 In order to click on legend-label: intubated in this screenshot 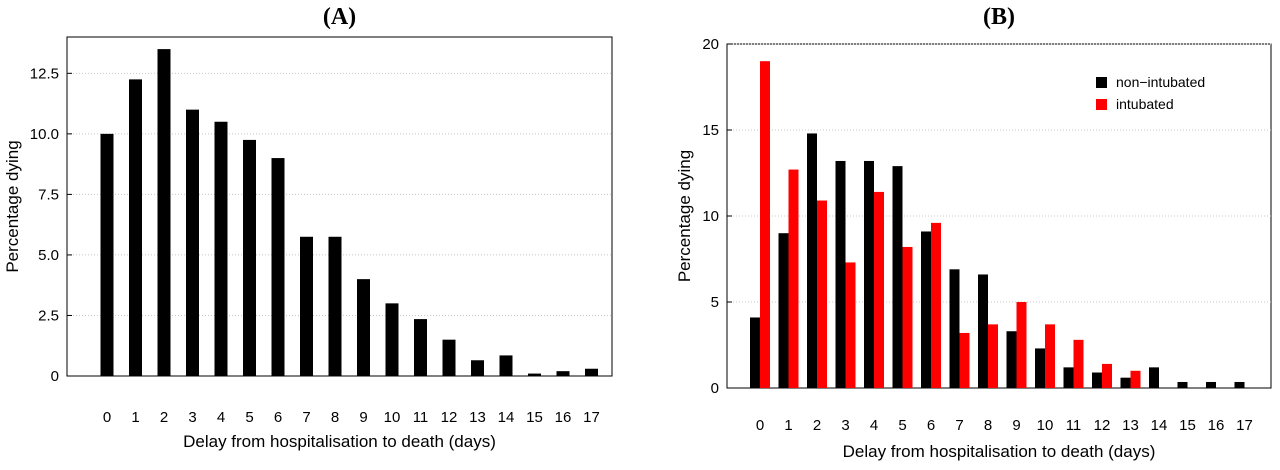, I will do `click(1145, 104)`.